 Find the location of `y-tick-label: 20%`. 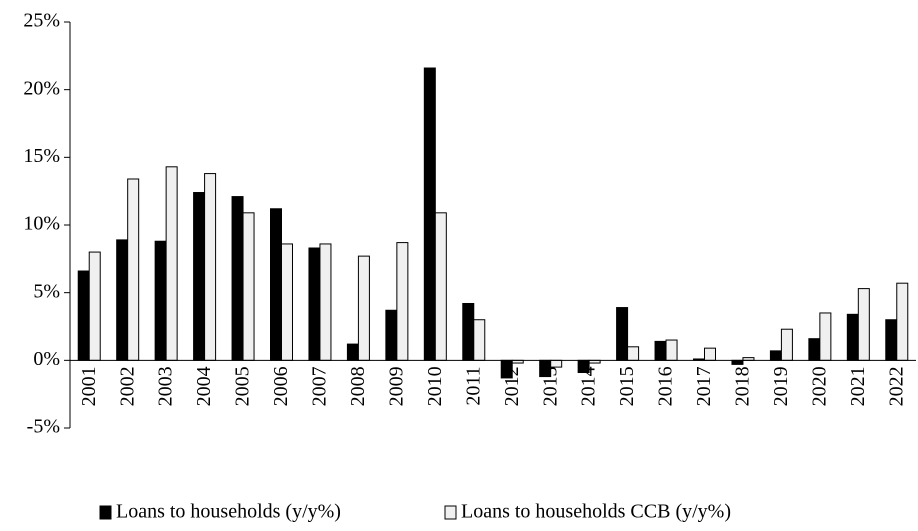

y-tick-label: 20% is located at coordinates (41, 88).